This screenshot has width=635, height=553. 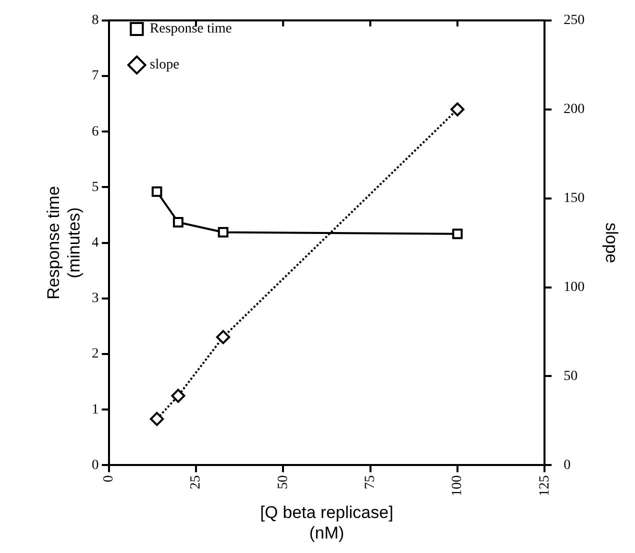 What do you see at coordinates (612, 243) in the screenshot?
I see `y2-axis-title: slope` at bounding box center [612, 243].